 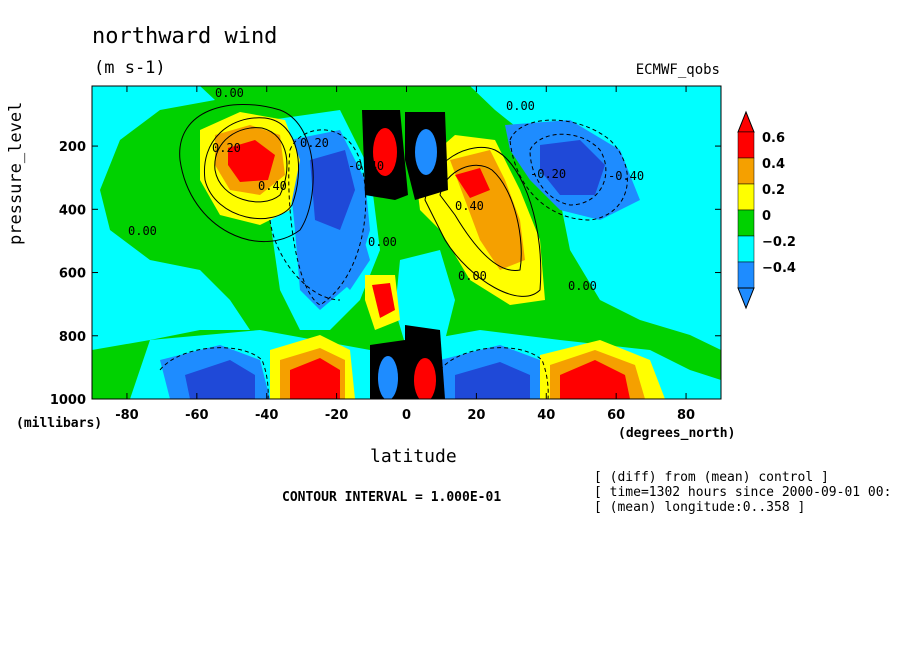 I want to click on x-axis-label: latitude, so click(x=413, y=456).